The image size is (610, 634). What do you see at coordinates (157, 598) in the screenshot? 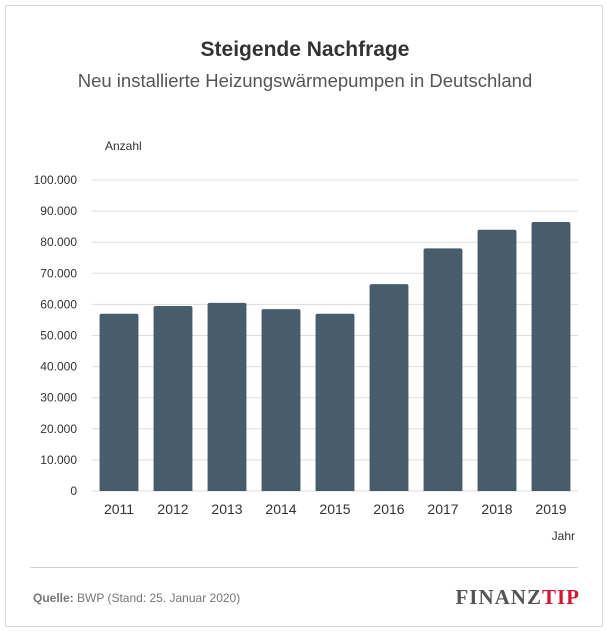
I see `source-text: BWP (Stand: 25. Januar 2020)` at bounding box center [157, 598].